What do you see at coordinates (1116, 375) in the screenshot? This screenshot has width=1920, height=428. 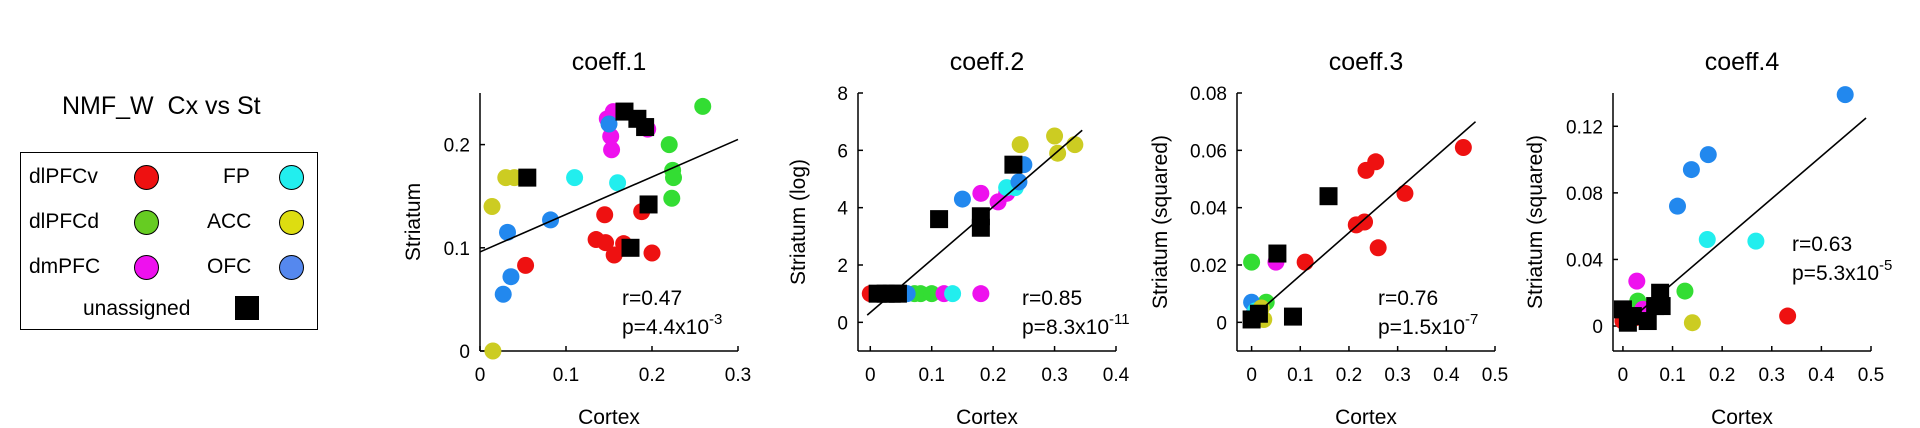 I see `x-tick-label: 0.4` at bounding box center [1116, 375].